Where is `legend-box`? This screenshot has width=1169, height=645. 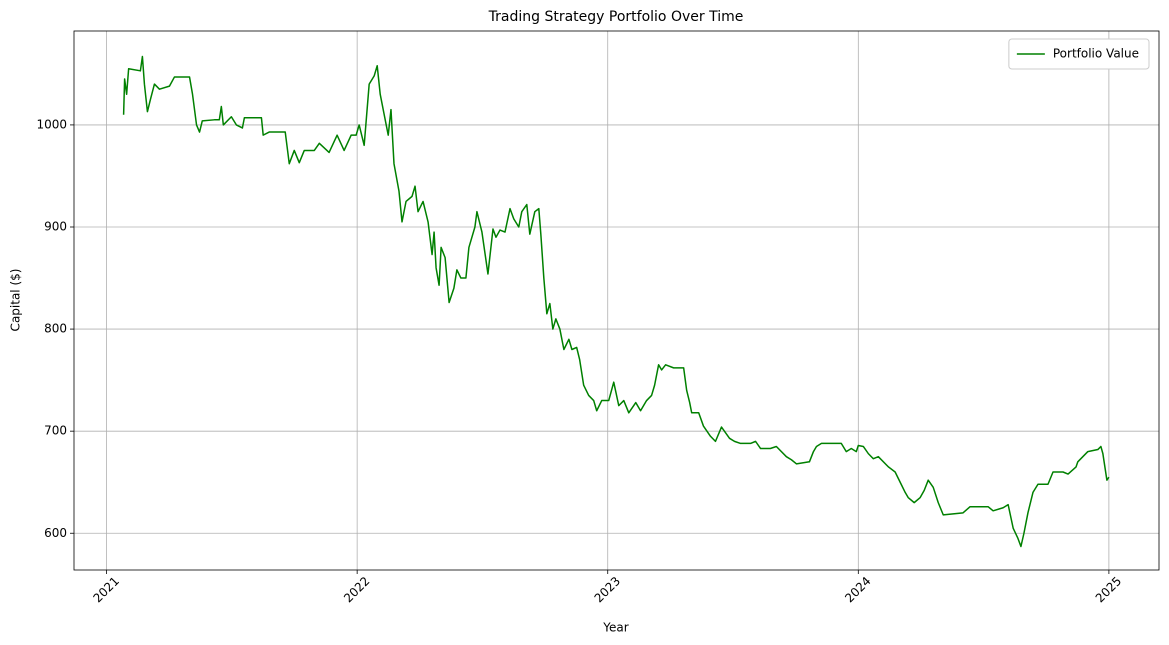
legend-box is located at coordinates (1079, 54).